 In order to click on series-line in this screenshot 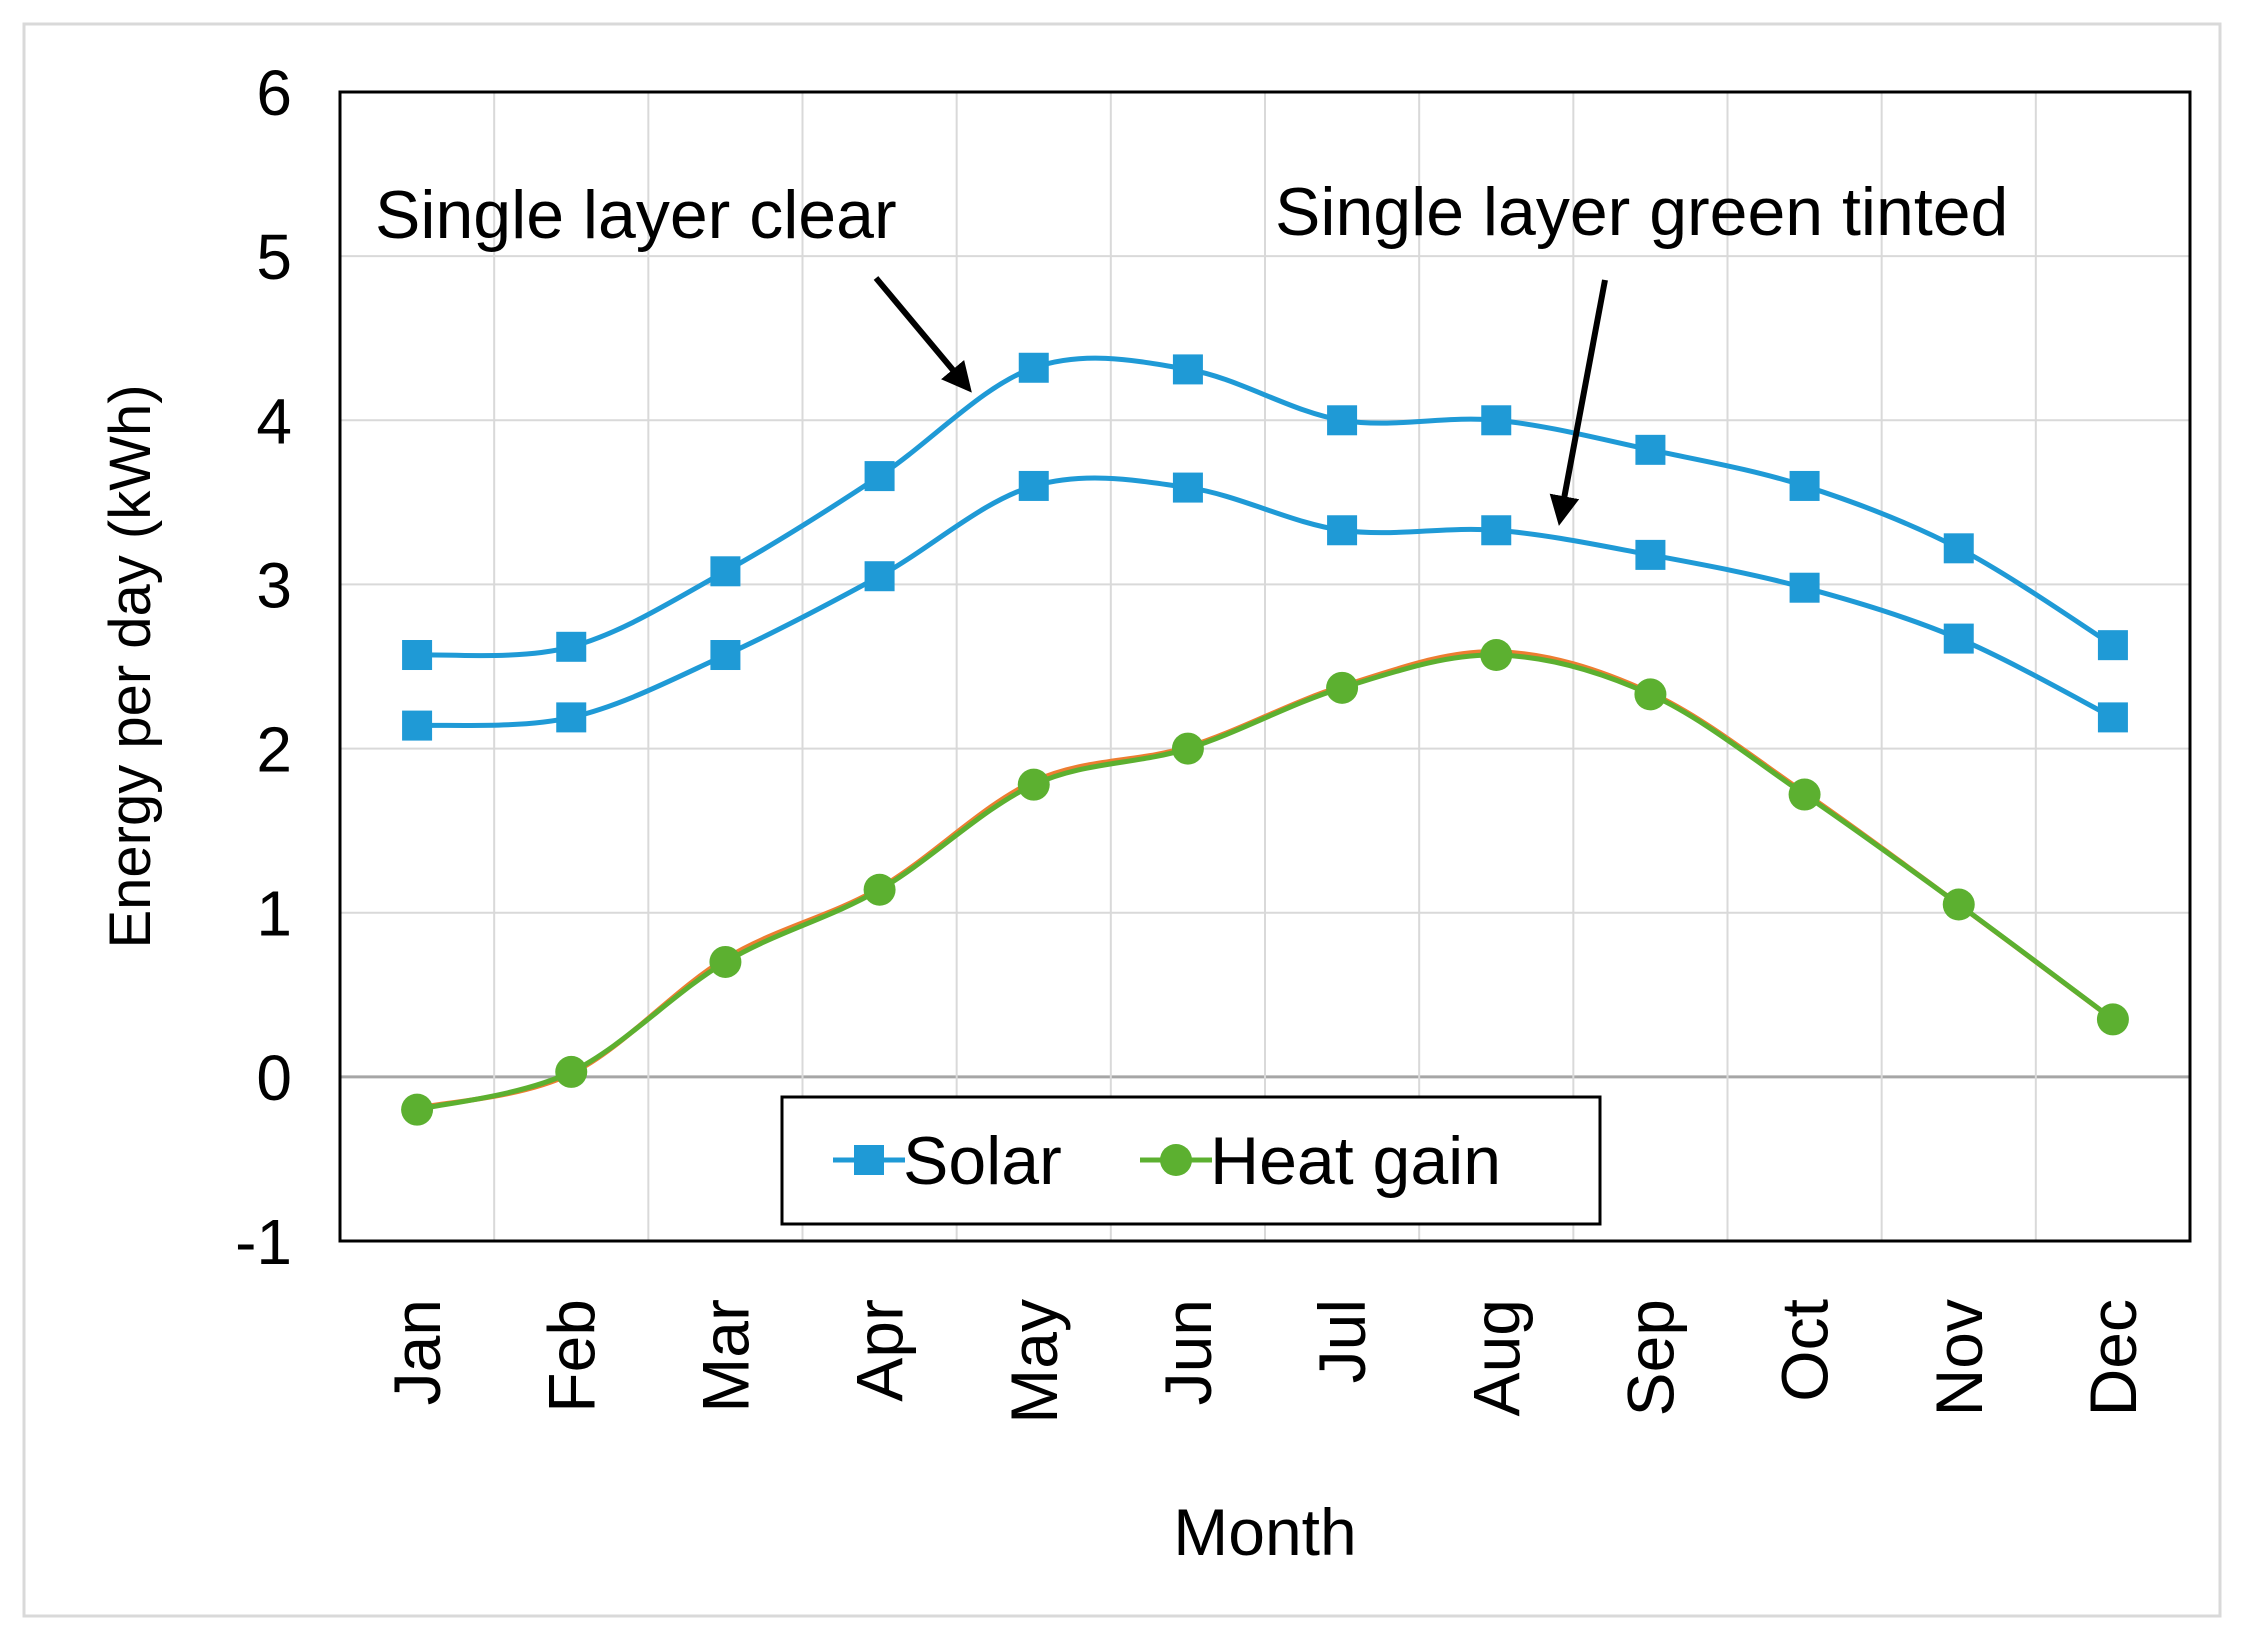, I will do `click(1265, 507)`.